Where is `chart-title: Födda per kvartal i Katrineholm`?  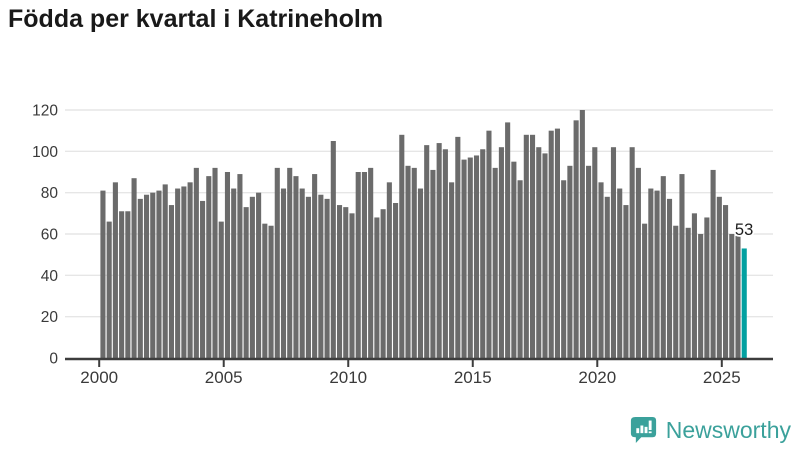 chart-title: Födda per kvartal i Katrineholm is located at coordinates (196, 19).